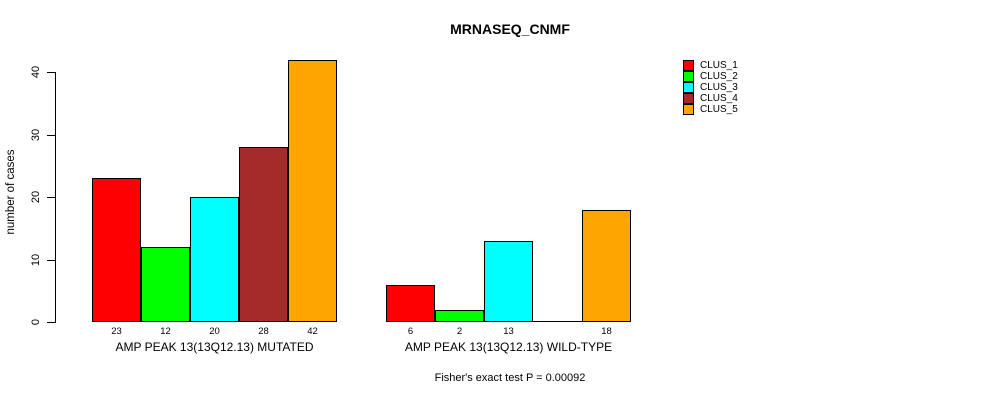 The image size is (990, 400). What do you see at coordinates (510, 378) in the screenshot?
I see `annotation-text: Fisher's exact test P = 0.00092` at bounding box center [510, 378].